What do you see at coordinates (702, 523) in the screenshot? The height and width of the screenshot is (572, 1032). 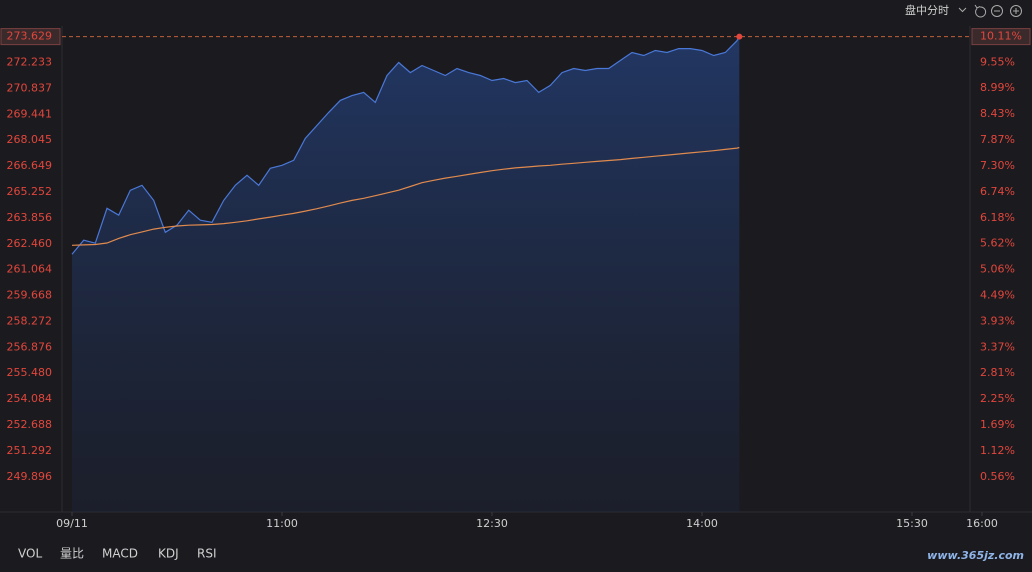 I see `x-tick-label: 14:00` at bounding box center [702, 523].